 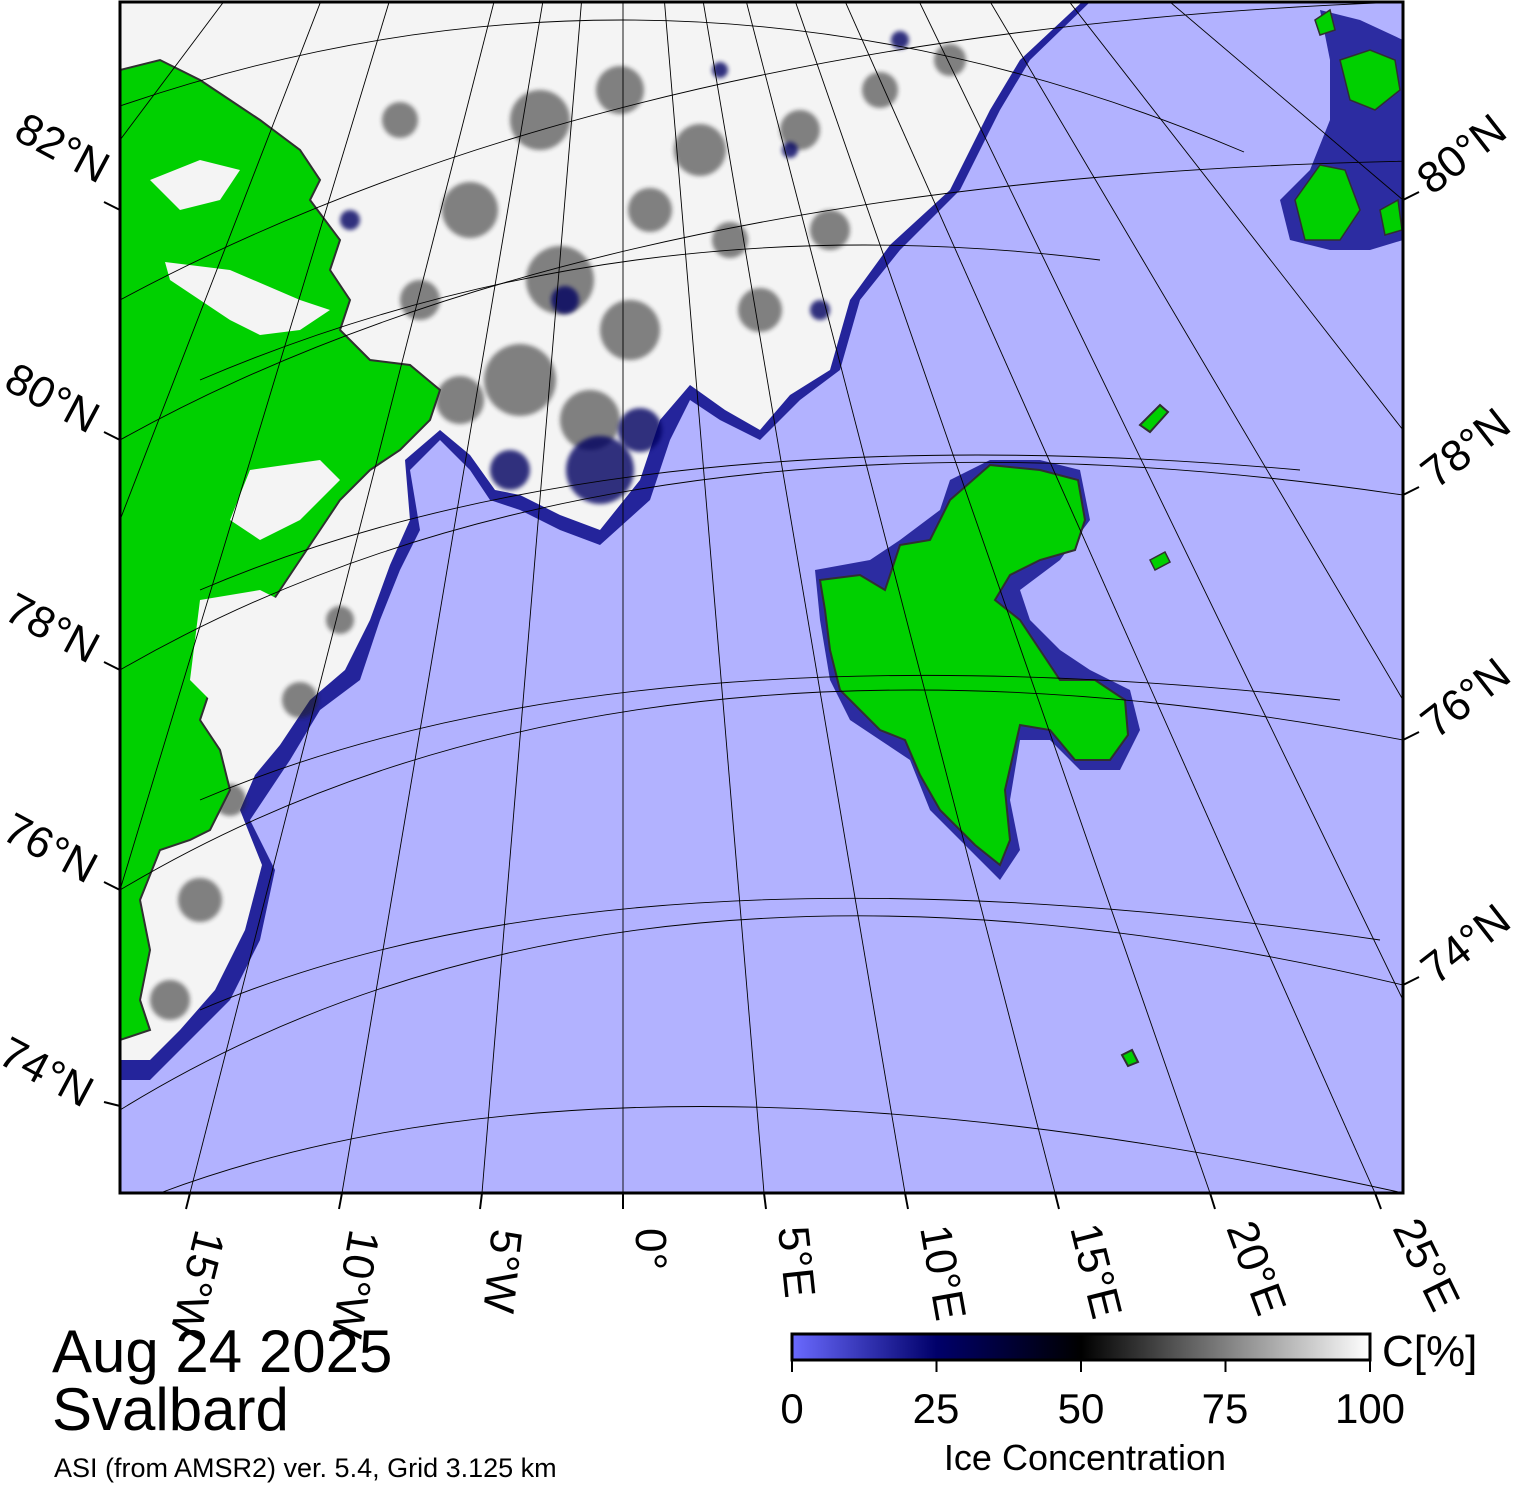 What do you see at coordinates (1462, 154) in the screenshot?
I see `lat-label-right: 80°N` at bounding box center [1462, 154].